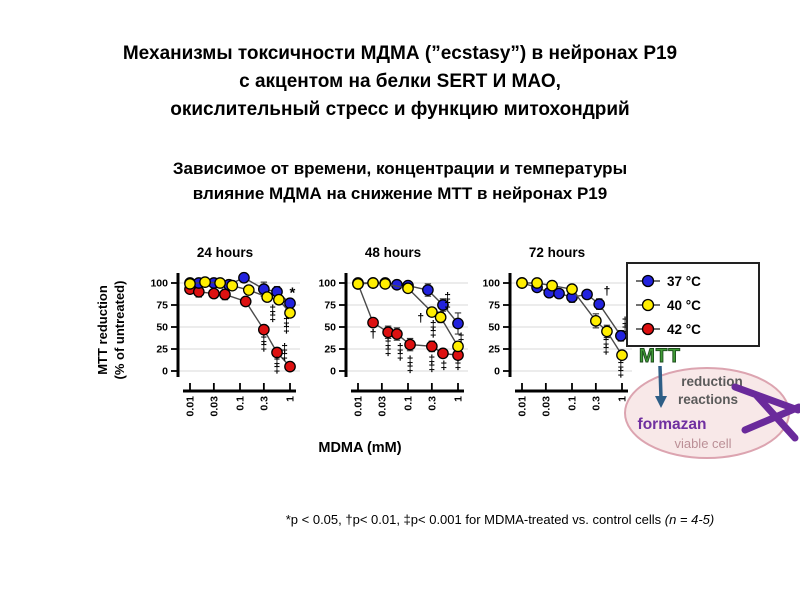 The height and width of the screenshot is (600, 800). I want to click on y-axis-label: MTT reduction (% of untreated), so click(112, 330).